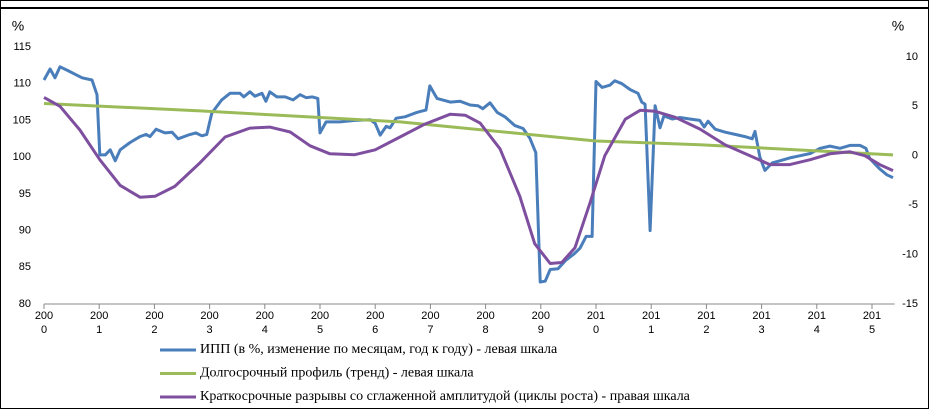 This screenshot has width=929, height=409. What do you see at coordinates (22, 84) in the screenshot?
I see `y-tick-label: 110` at bounding box center [22, 84].